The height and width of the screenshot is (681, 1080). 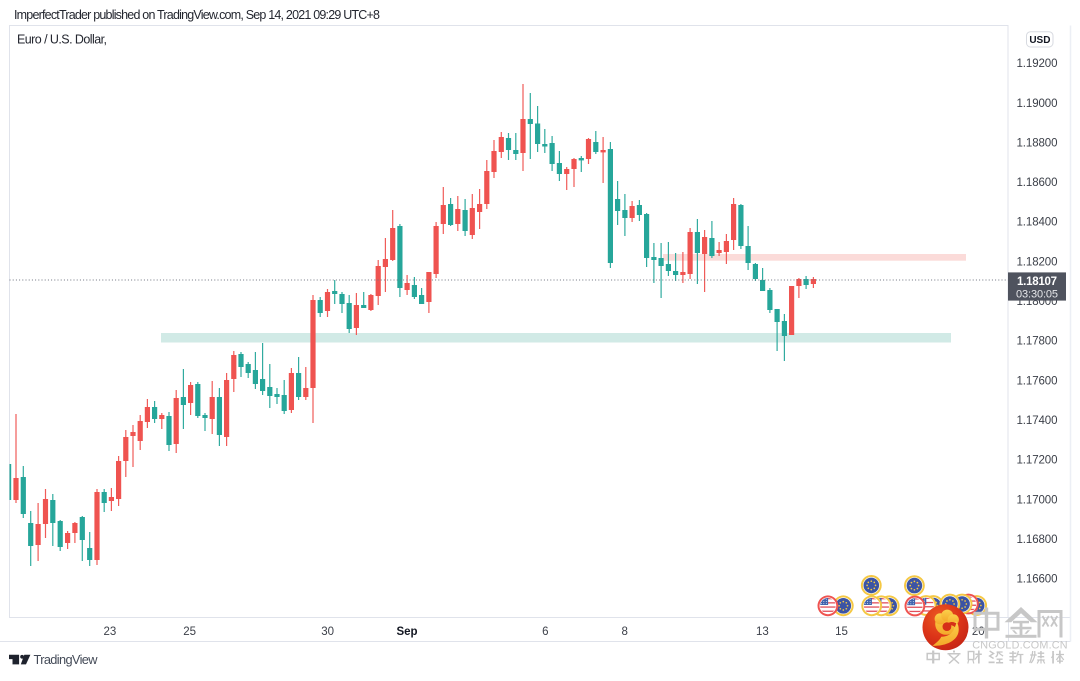 I want to click on svg-text: 1.18400, so click(x=1037, y=223).